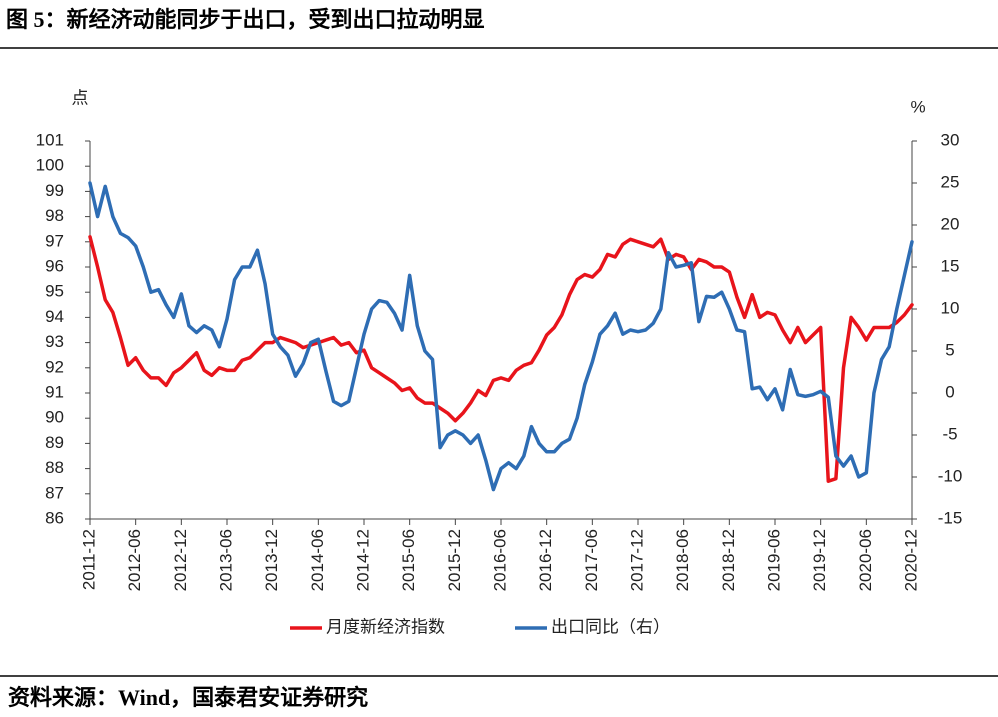 This screenshot has height=717, width=998. Describe the element at coordinates (950, 223) in the screenshot. I see `y2-tick-label: 20` at that location.